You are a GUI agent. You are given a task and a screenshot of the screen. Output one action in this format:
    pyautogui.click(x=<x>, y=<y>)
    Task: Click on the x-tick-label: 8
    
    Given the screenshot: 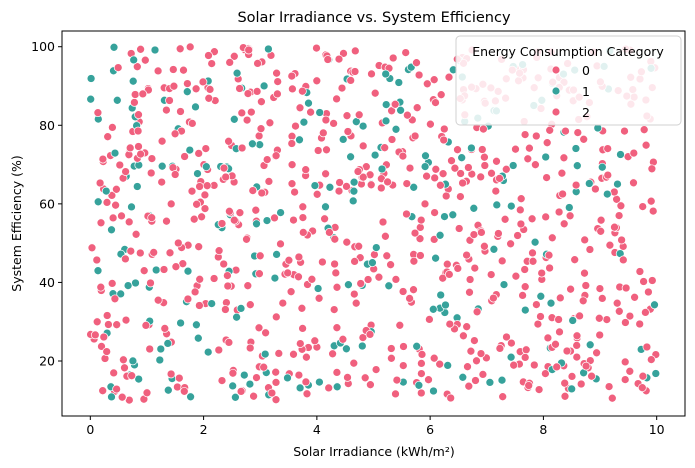 What is the action you would take?
    pyautogui.click(x=543, y=429)
    